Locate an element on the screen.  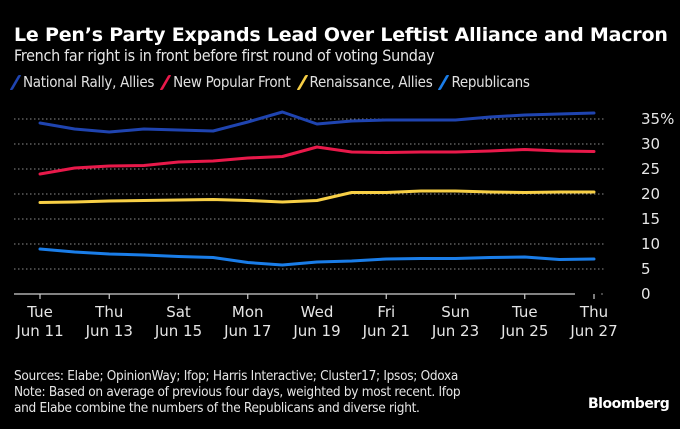
x-tick-label-date: Jun 27 is located at coordinates (593, 331).